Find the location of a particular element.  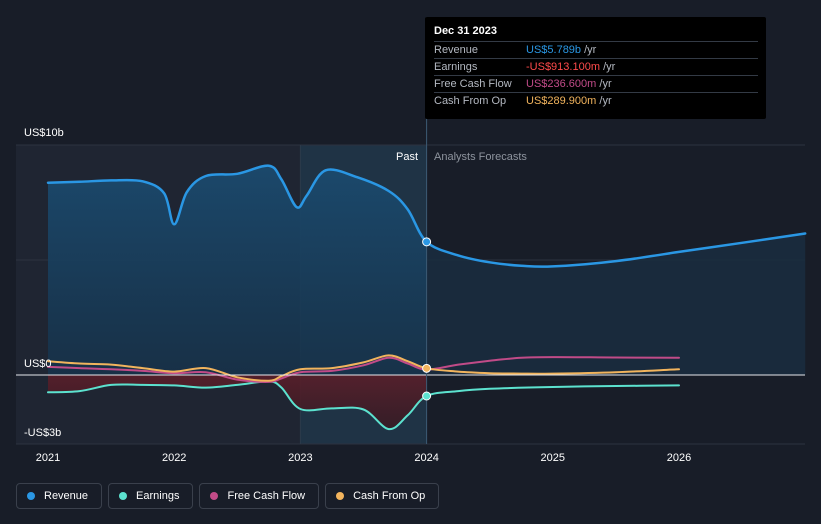

earnings-line is located at coordinates (363, 405).